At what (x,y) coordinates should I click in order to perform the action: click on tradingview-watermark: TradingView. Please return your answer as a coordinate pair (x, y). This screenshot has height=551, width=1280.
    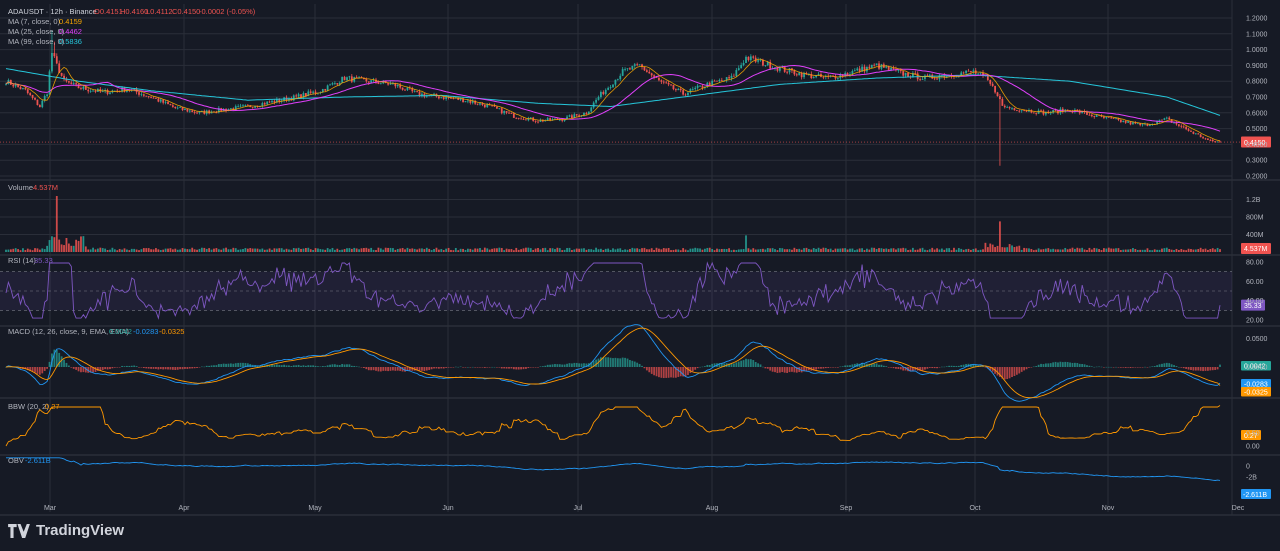
    Looking at the image, I should click on (66, 530).